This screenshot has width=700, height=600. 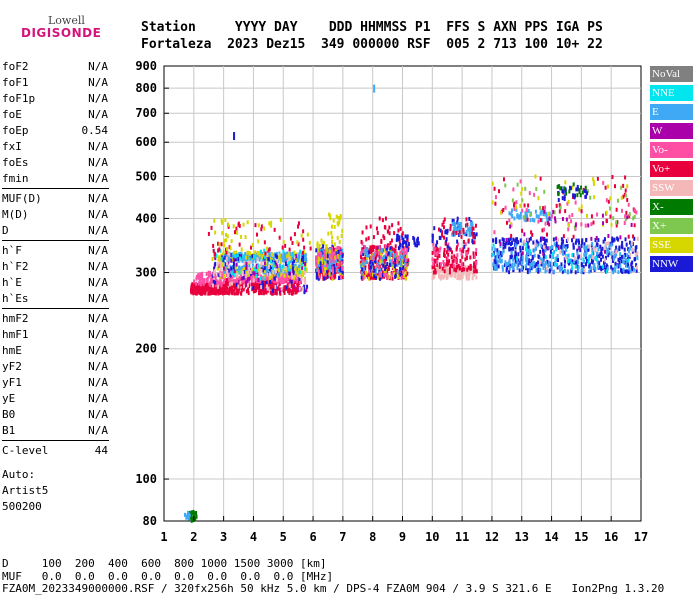 What do you see at coordinates (671, 226) in the screenshot?
I see `legend-item: X+` at bounding box center [671, 226].